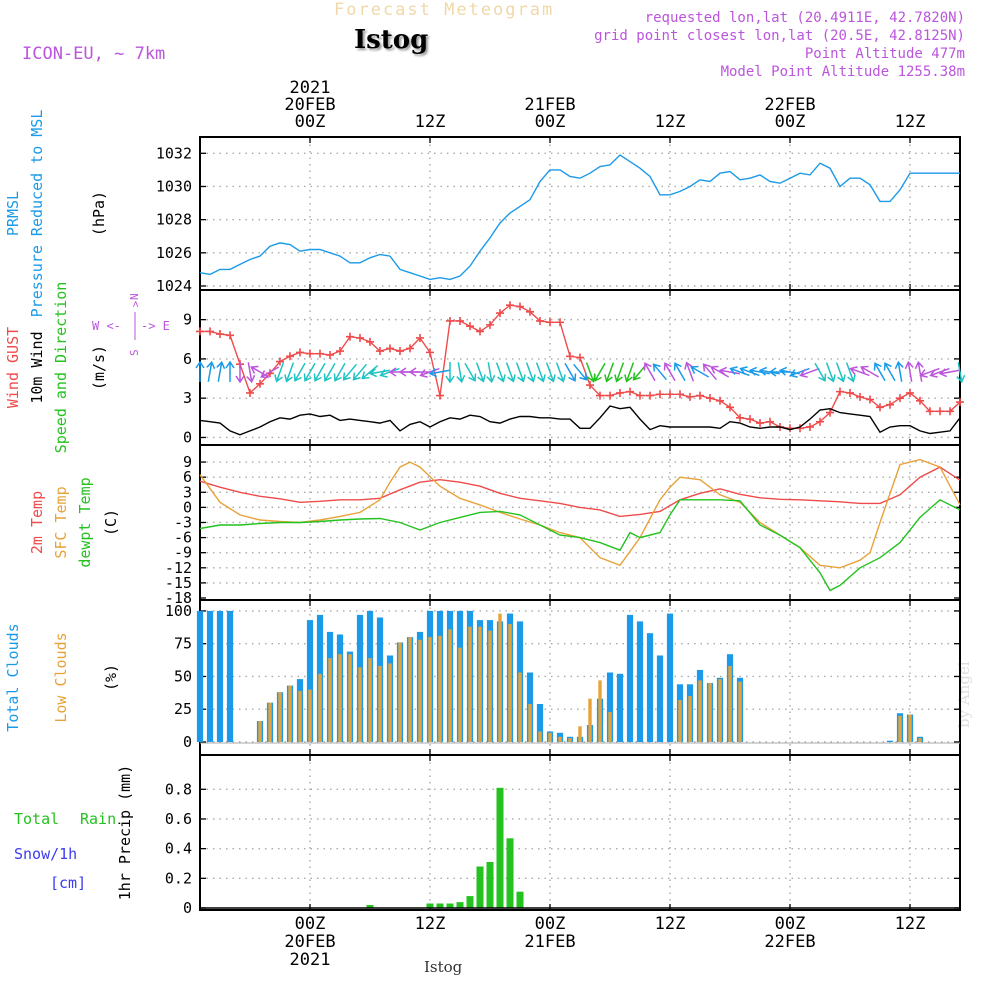 The width and height of the screenshot is (1000, 1000). I want to click on top-hour-label: 00Z, so click(790, 122).